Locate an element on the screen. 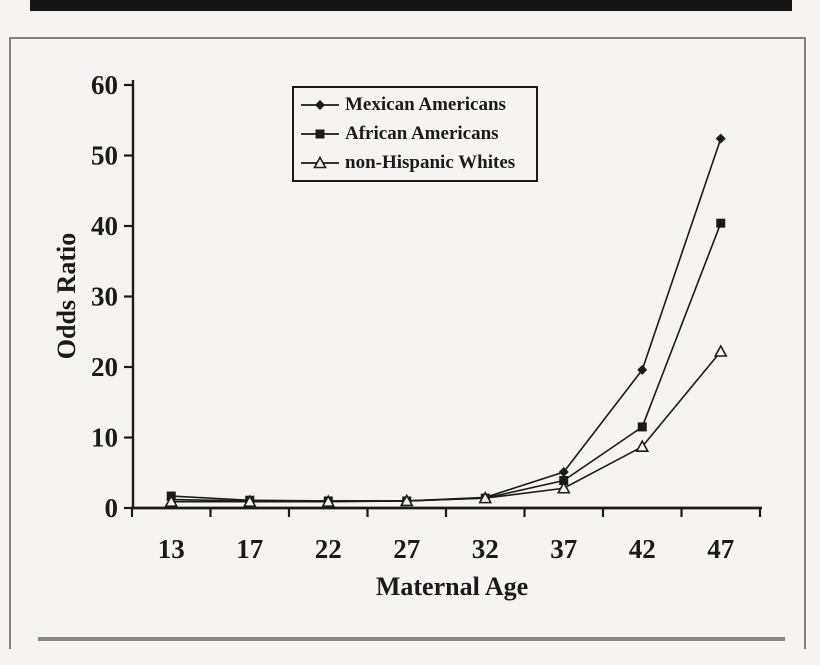 The height and width of the screenshot is (665, 820). x-tick-label: 42 is located at coordinates (642, 549).